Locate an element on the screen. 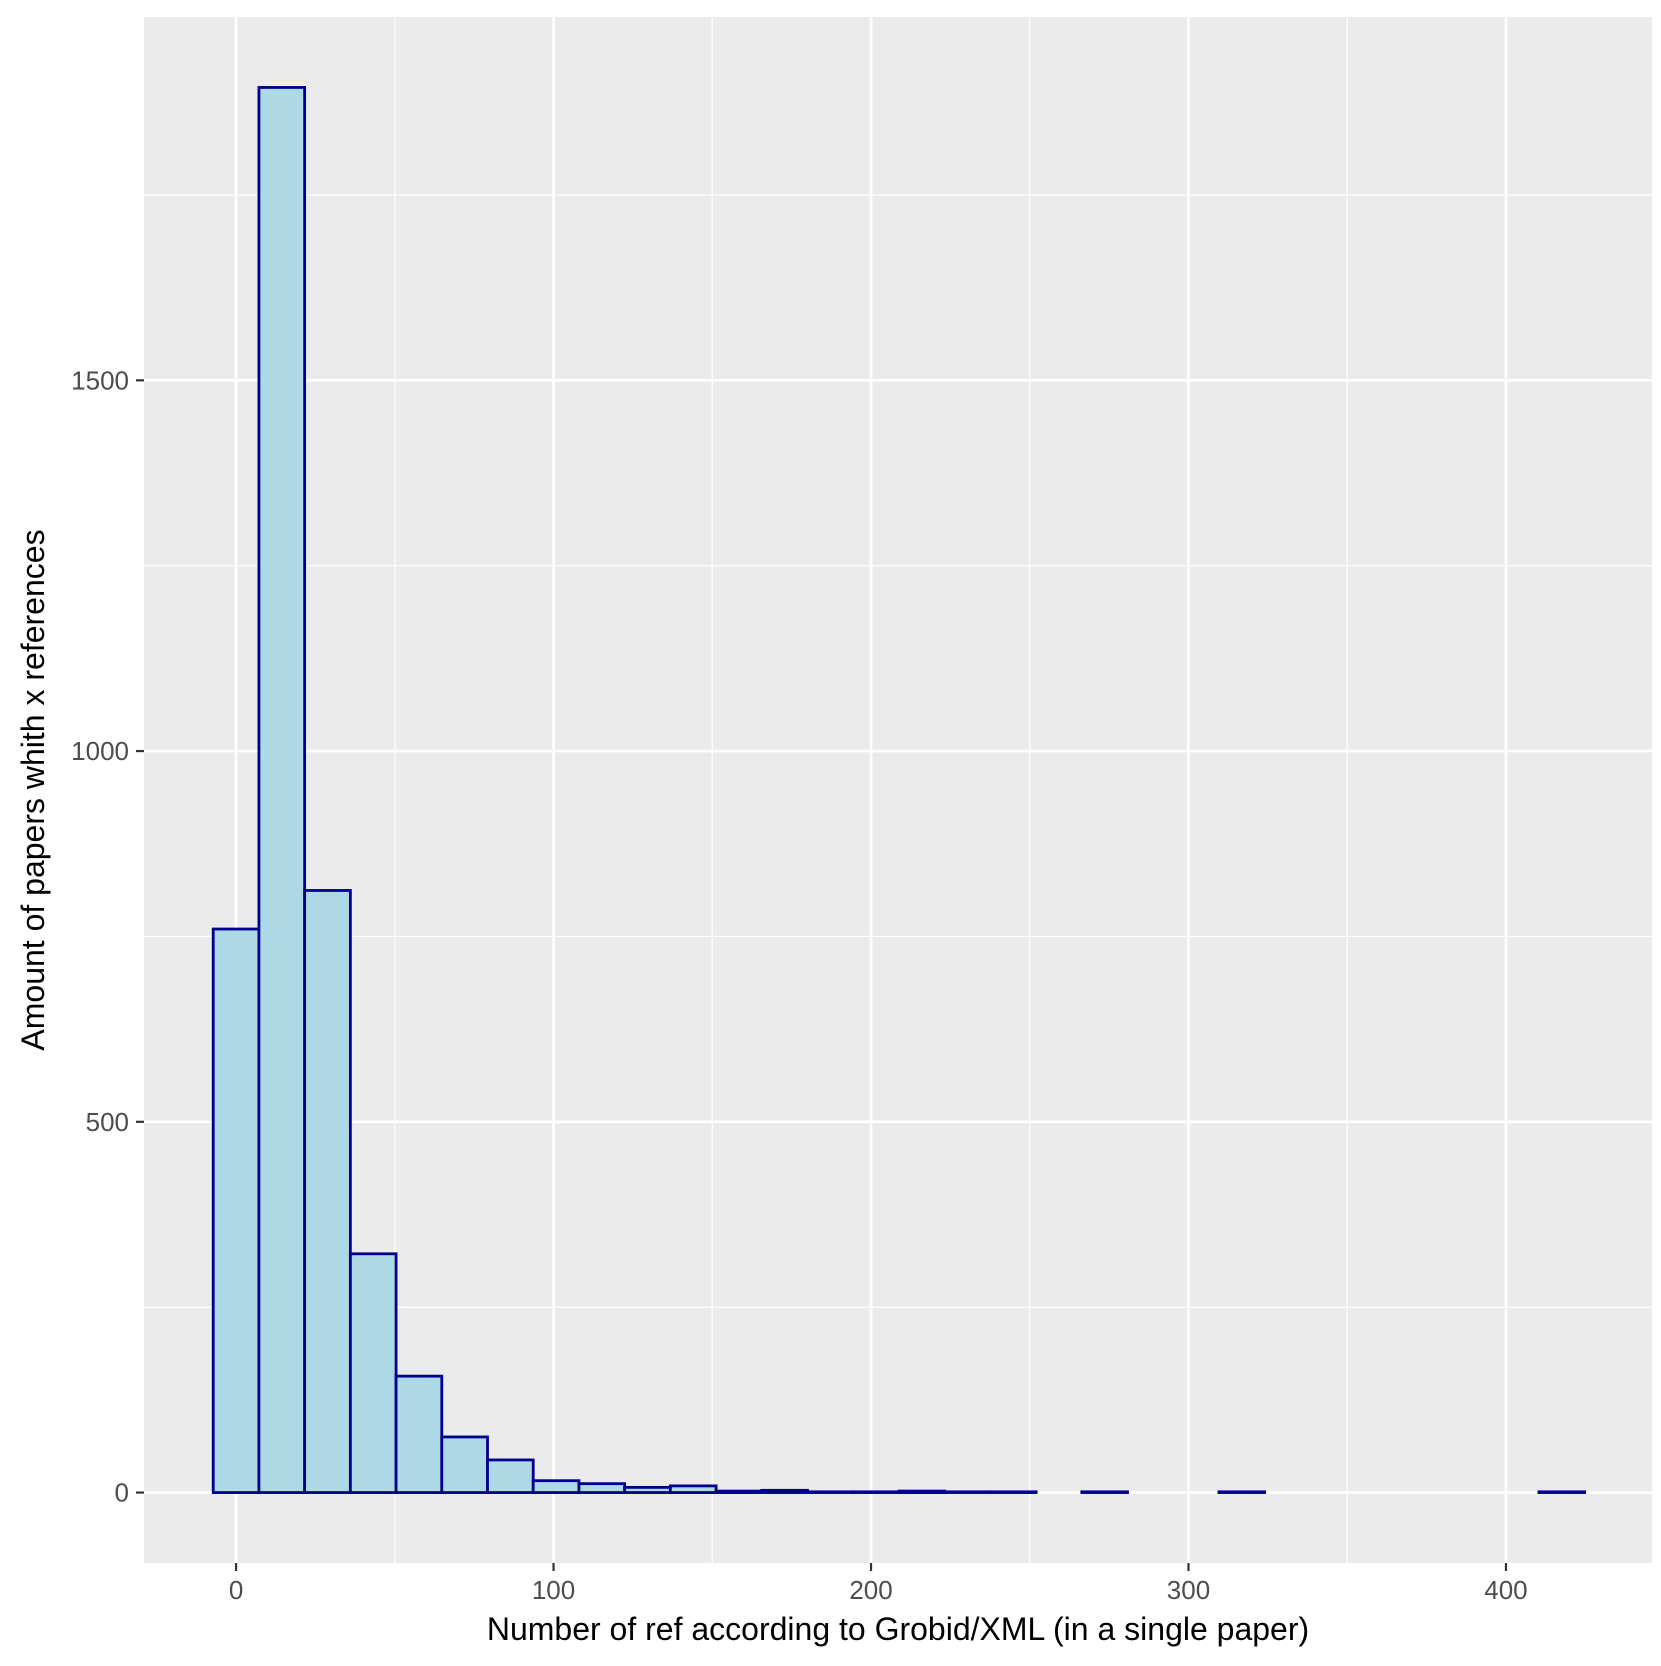 The image size is (1661, 1666). x-axis: 0 100 200 300 400 is located at coordinates (878, 1584).